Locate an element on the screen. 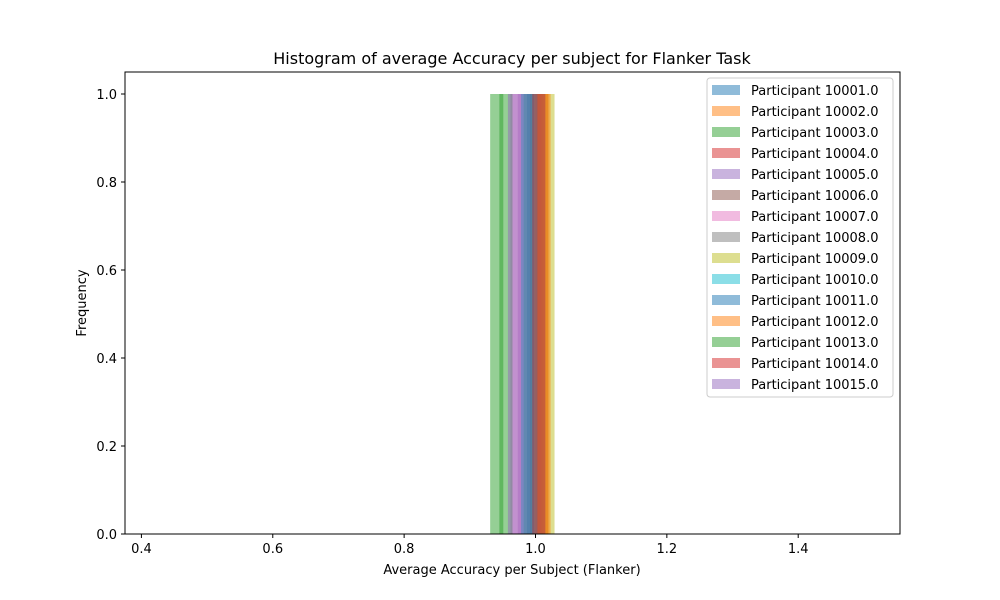  y-tick-label: 0.6 is located at coordinates (106, 271).